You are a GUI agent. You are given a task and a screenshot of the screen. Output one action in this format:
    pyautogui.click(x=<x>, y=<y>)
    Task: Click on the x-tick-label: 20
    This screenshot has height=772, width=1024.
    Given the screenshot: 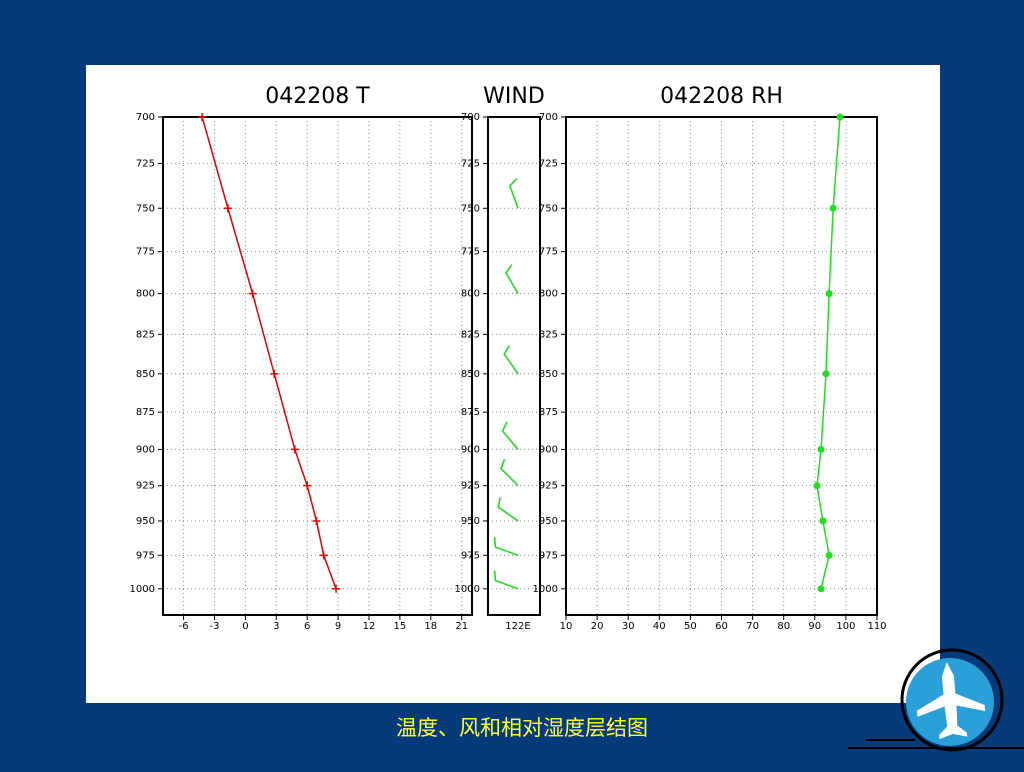 What is the action you would take?
    pyautogui.click(x=597, y=626)
    